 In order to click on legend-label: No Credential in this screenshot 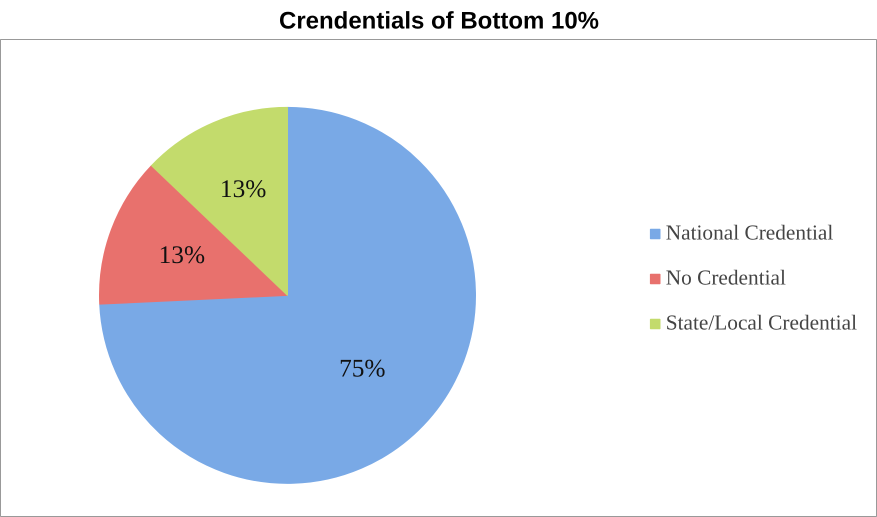, I will do `click(726, 278)`.